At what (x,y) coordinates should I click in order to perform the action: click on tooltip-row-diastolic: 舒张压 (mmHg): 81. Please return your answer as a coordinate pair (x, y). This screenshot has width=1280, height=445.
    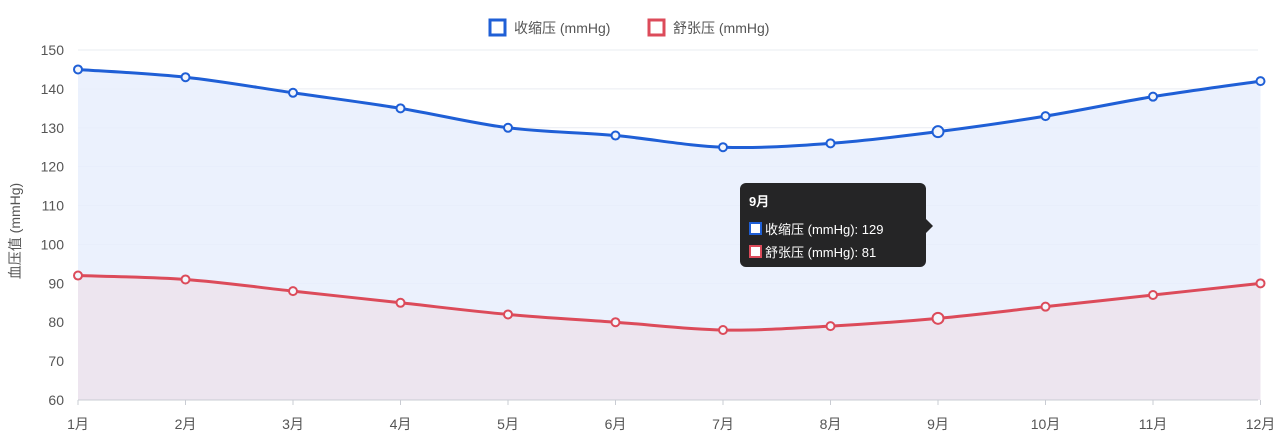
    Looking at the image, I should click on (833, 251).